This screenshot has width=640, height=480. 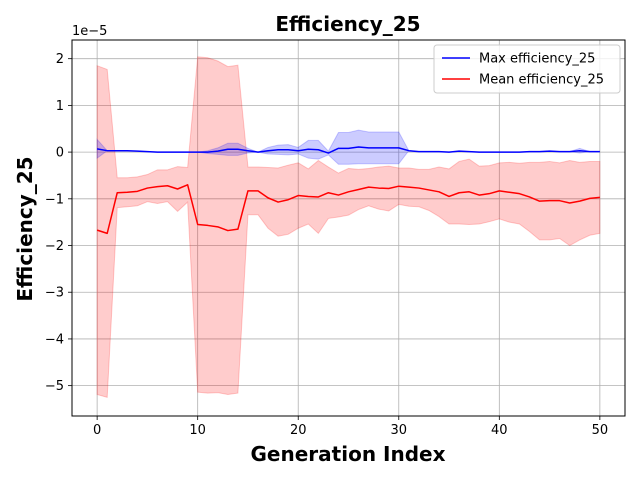 What do you see at coordinates (54, 339) in the screenshot?
I see `y-tick-label: −4` at bounding box center [54, 339].